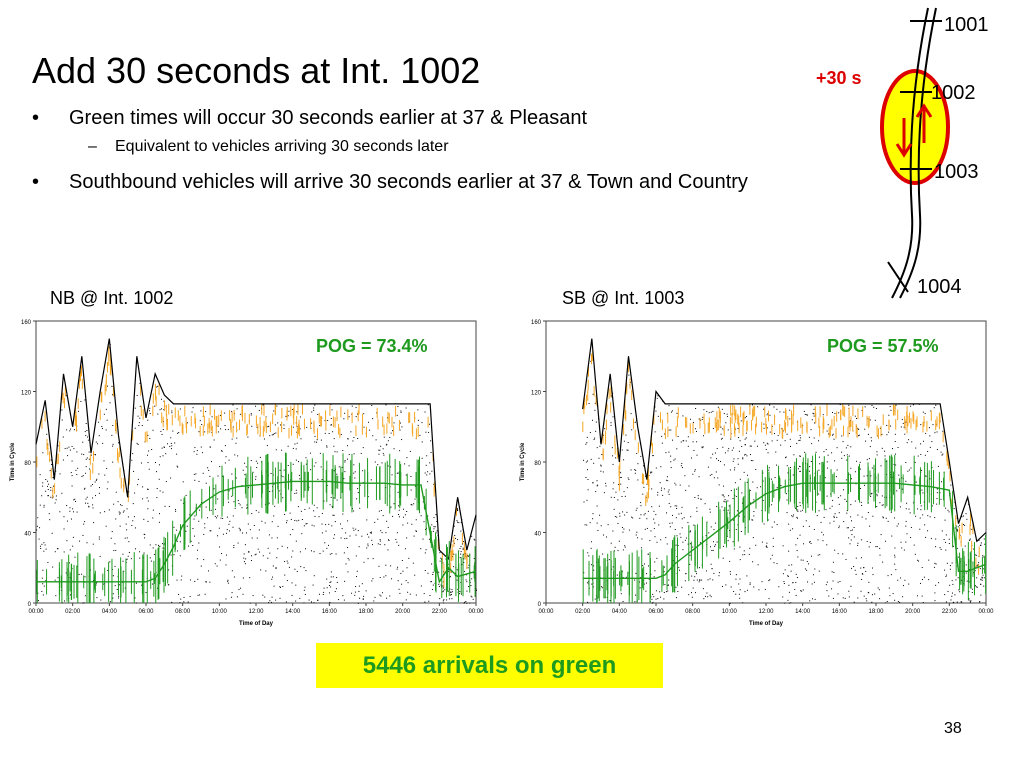  I want to click on x-tick-label: 00:00, so click(546, 612).